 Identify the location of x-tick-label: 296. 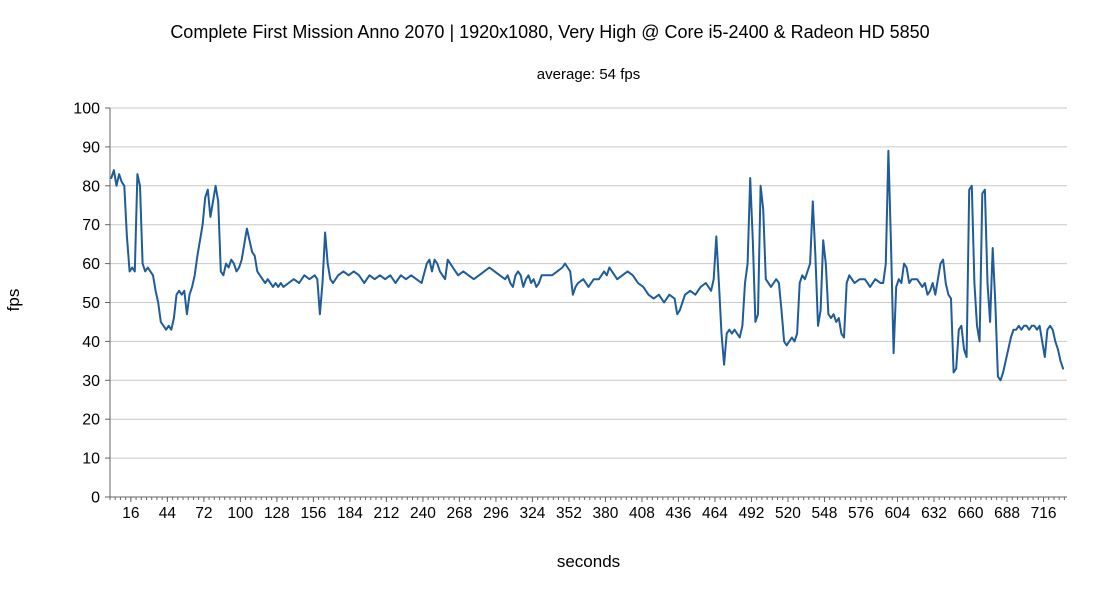
(496, 513).